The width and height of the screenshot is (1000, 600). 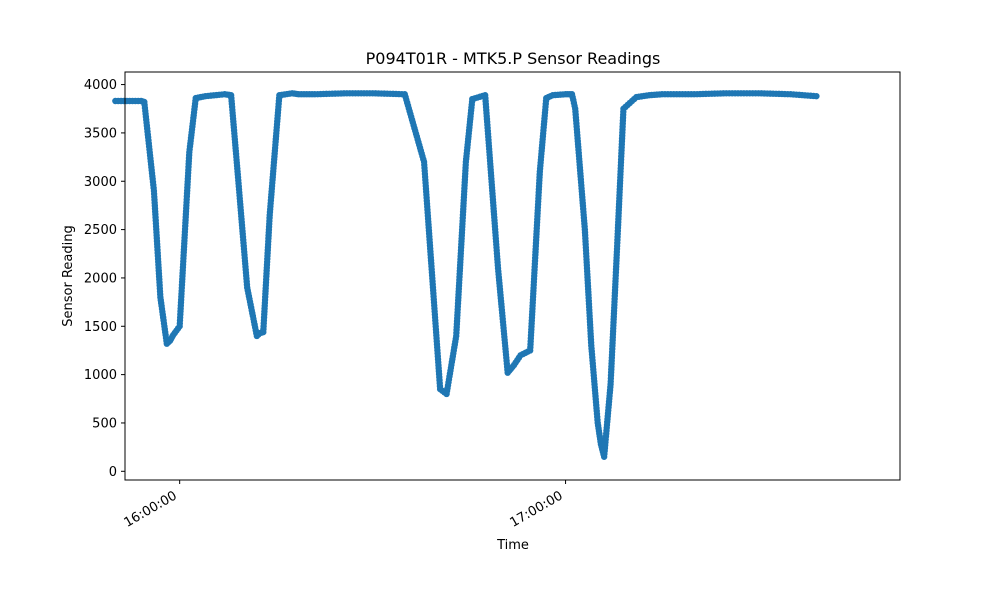 I want to click on y-tick-label: 1000, so click(x=100, y=375).